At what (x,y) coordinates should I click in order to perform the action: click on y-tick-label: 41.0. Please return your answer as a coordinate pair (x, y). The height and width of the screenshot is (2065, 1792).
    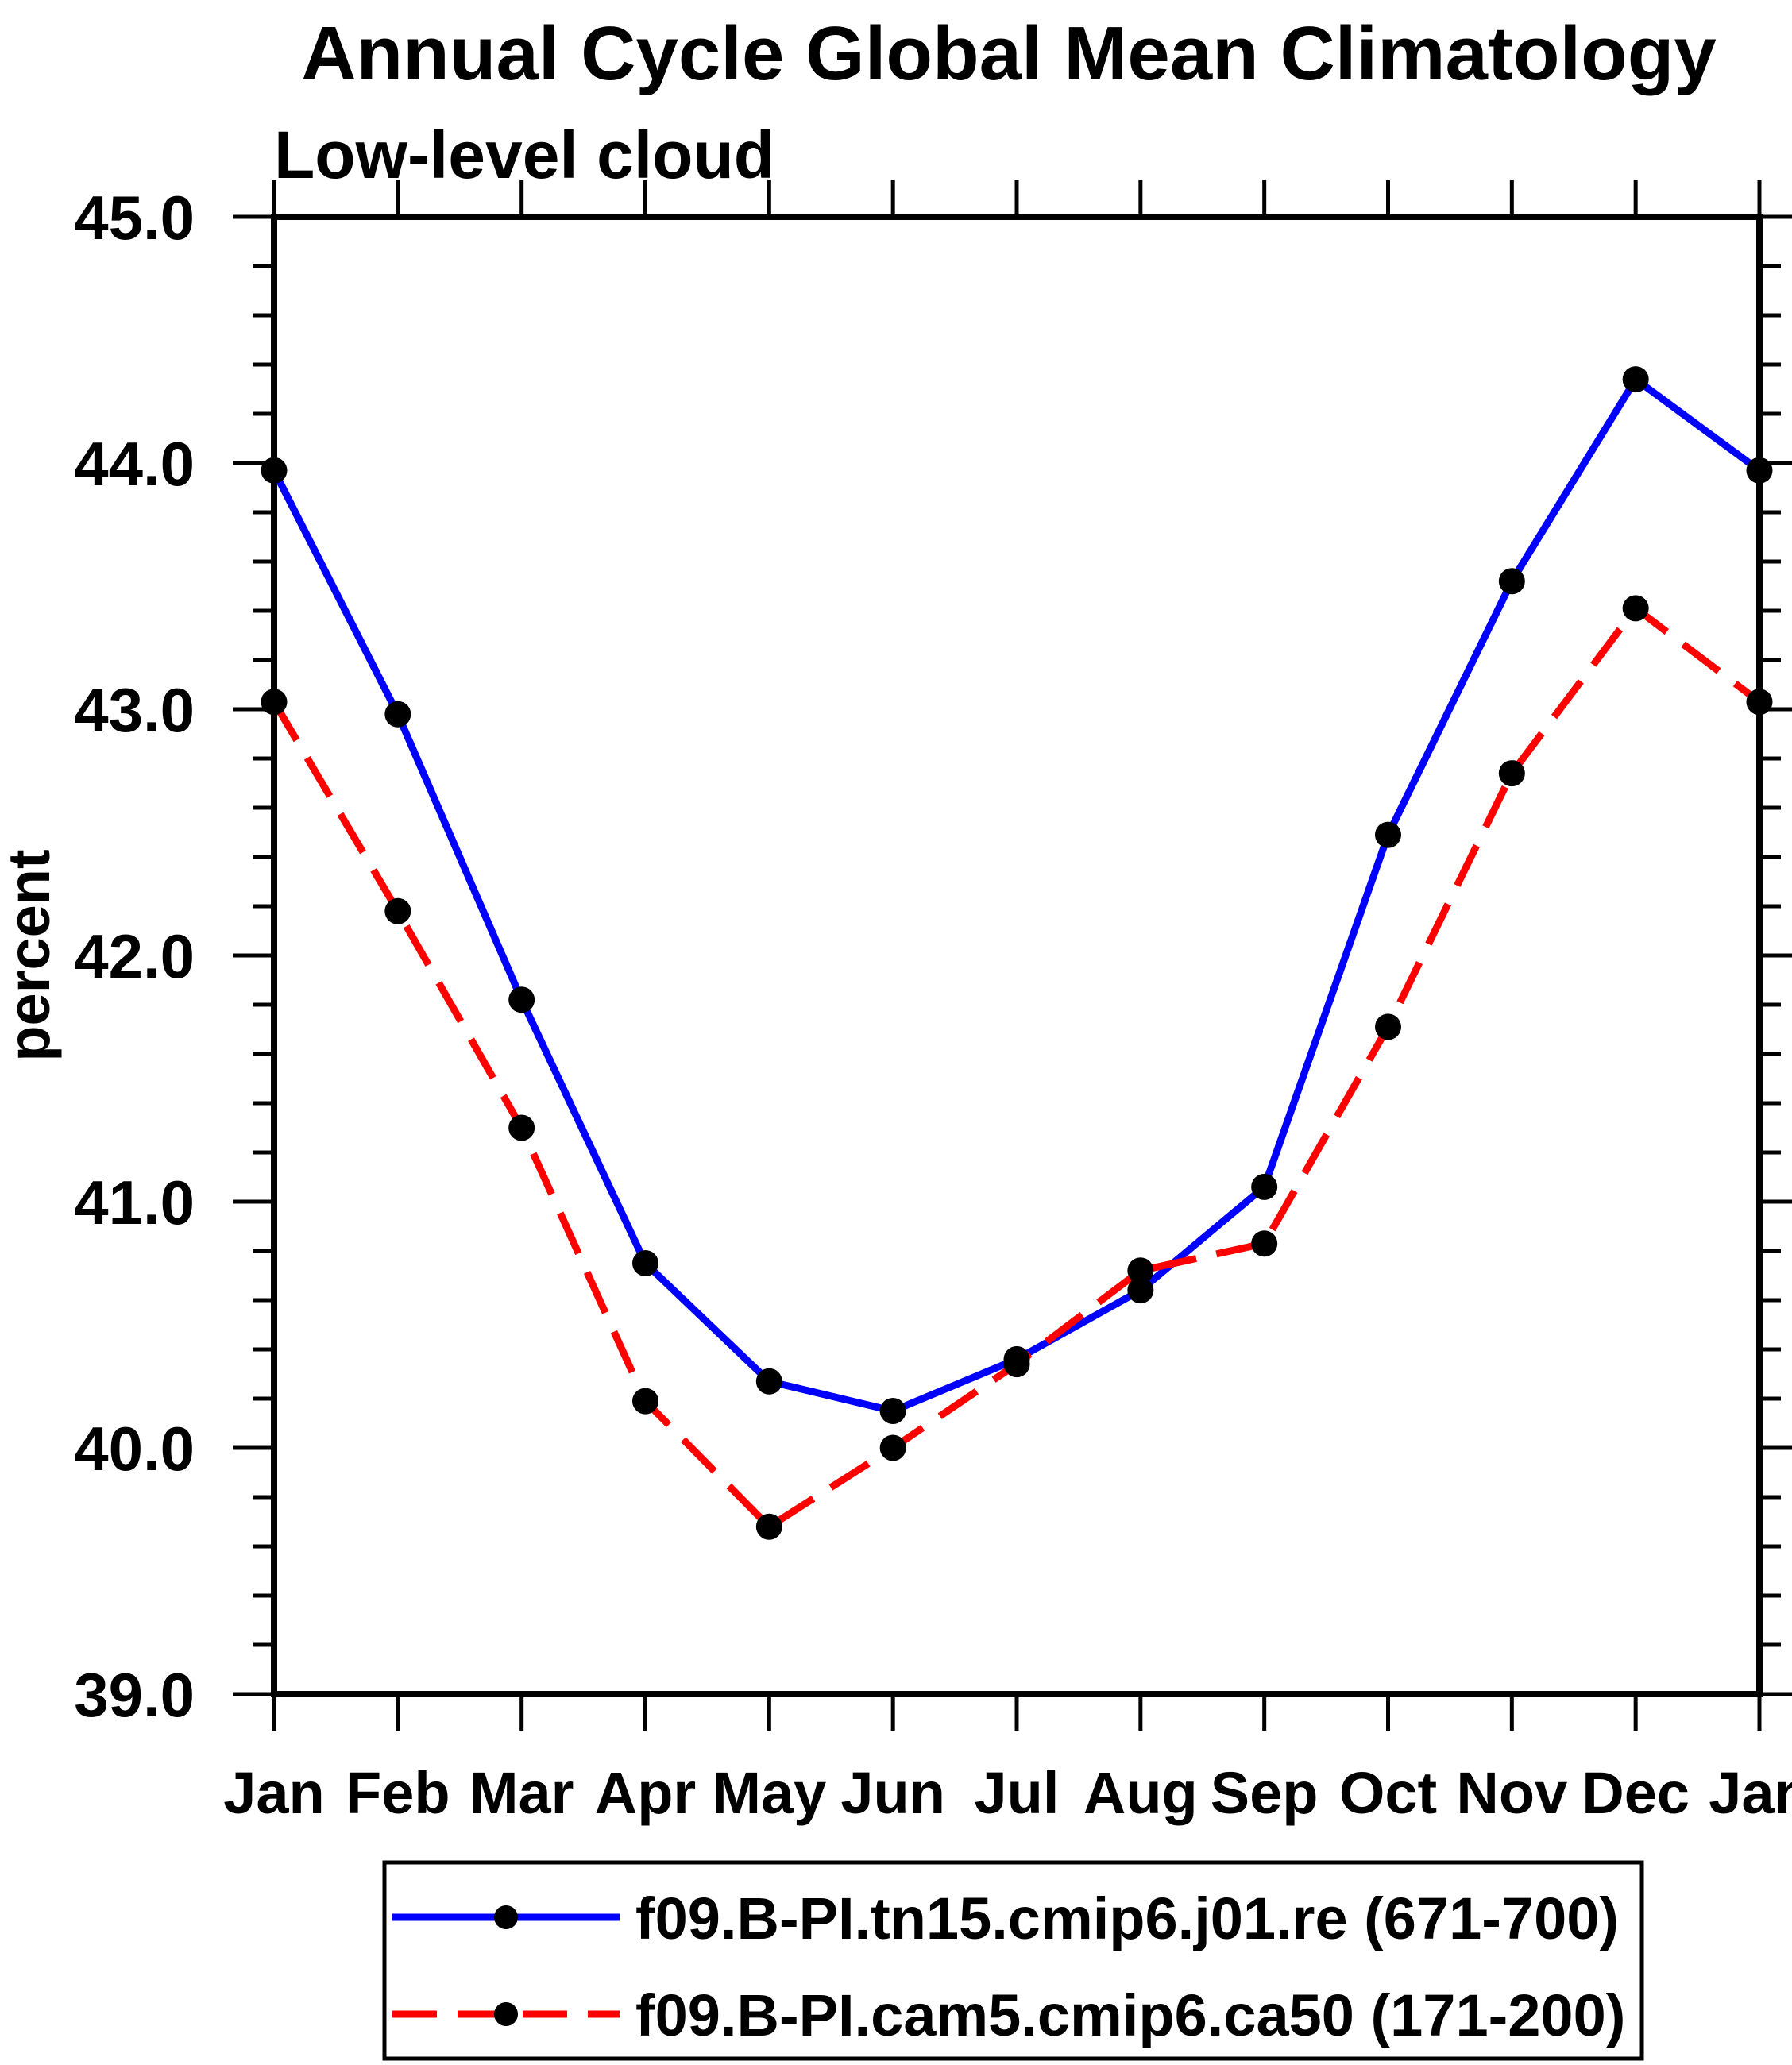
    Looking at the image, I should click on (134, 1202).